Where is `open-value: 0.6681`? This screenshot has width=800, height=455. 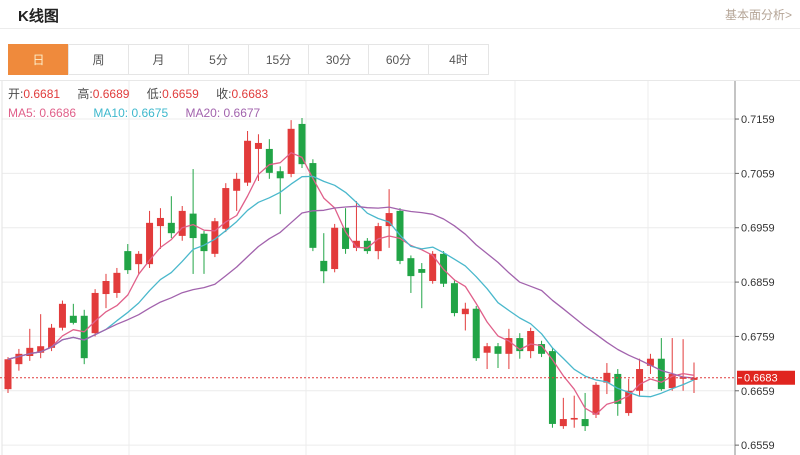
open-value: 0.6681 is located at coordinates (42, 94).